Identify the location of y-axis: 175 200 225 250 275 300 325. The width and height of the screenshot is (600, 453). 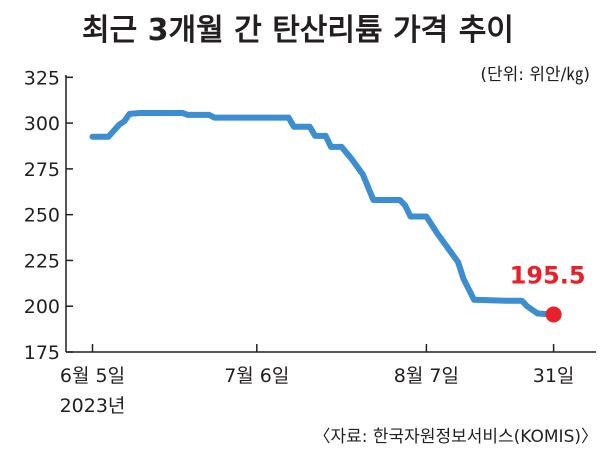
(48, 215).